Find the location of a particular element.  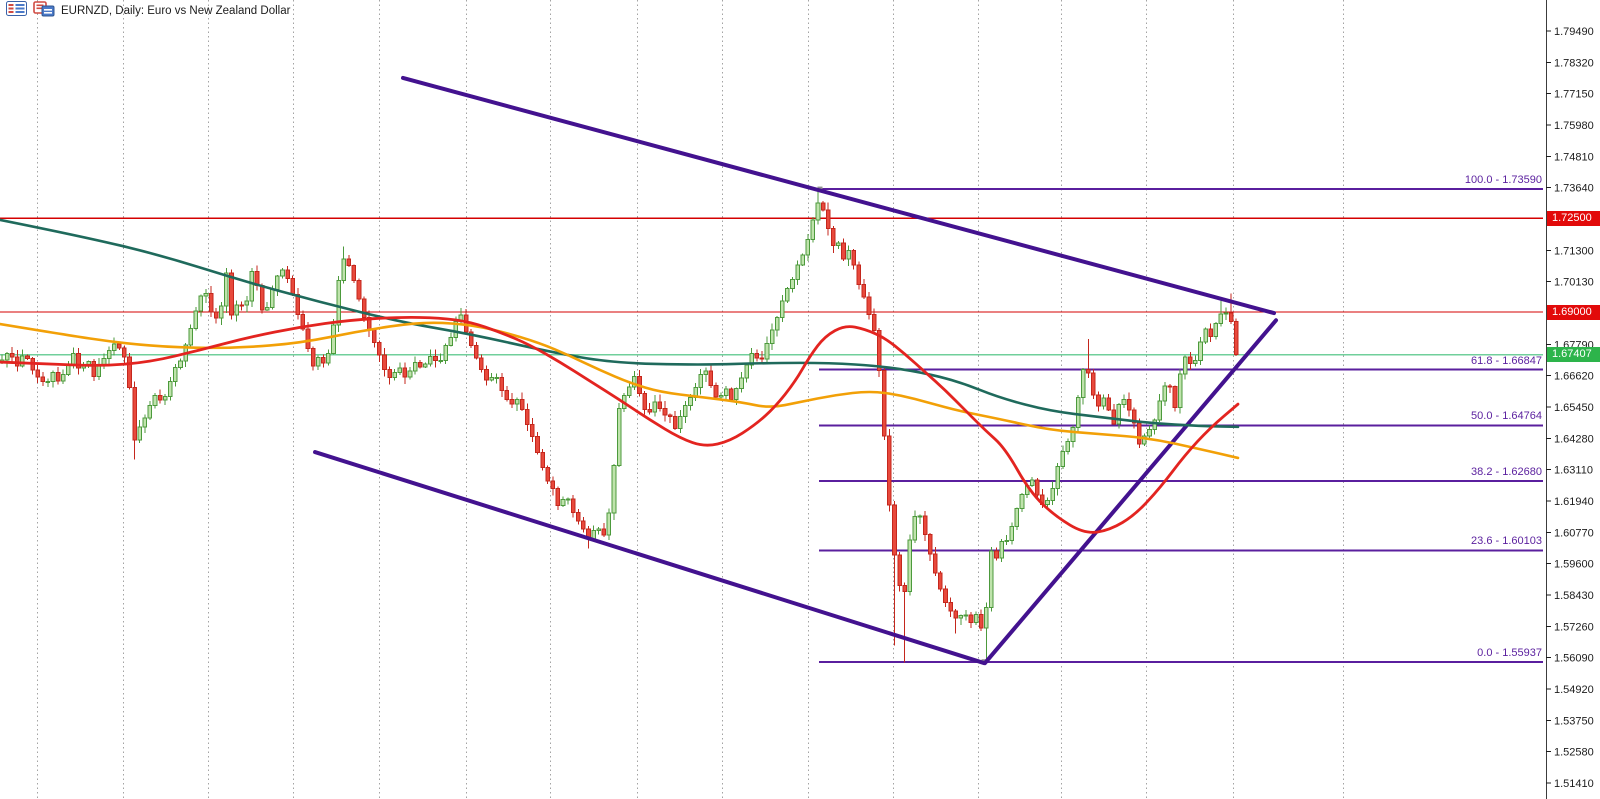

market-watch-icon is located at coordinates (16, 11).